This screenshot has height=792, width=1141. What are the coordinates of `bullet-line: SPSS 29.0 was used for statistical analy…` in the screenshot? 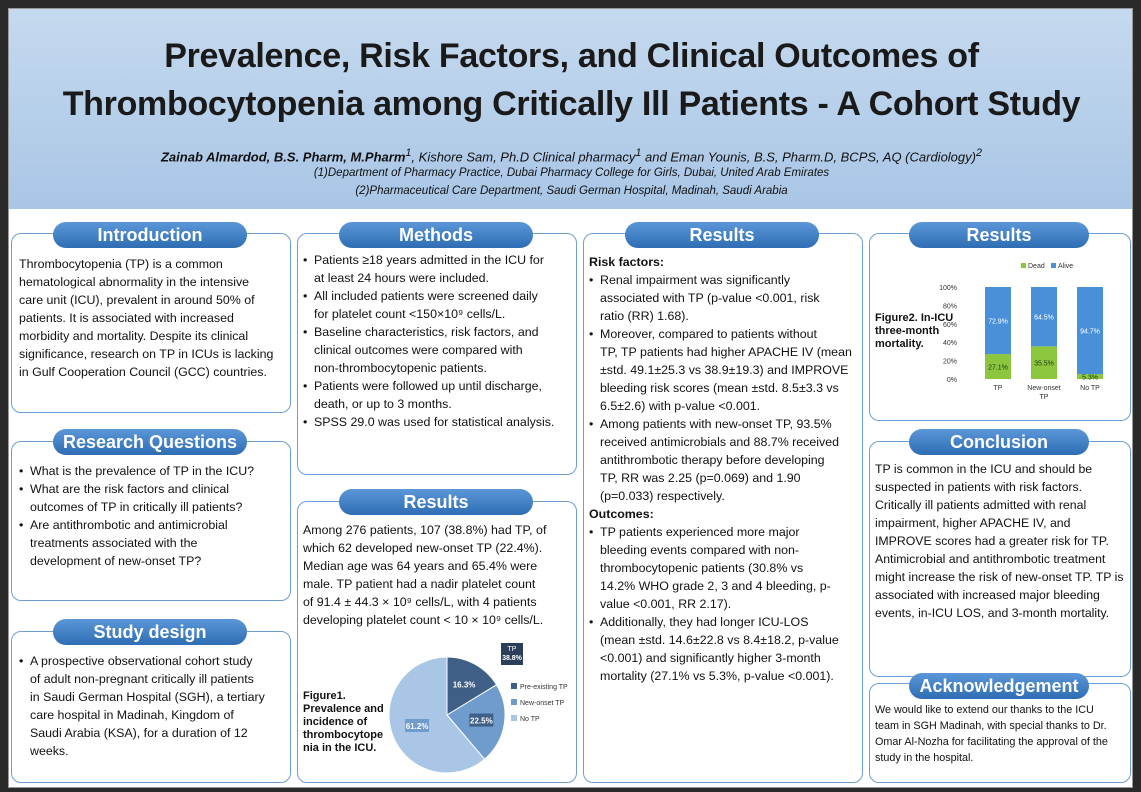 It's located at (434, 422).